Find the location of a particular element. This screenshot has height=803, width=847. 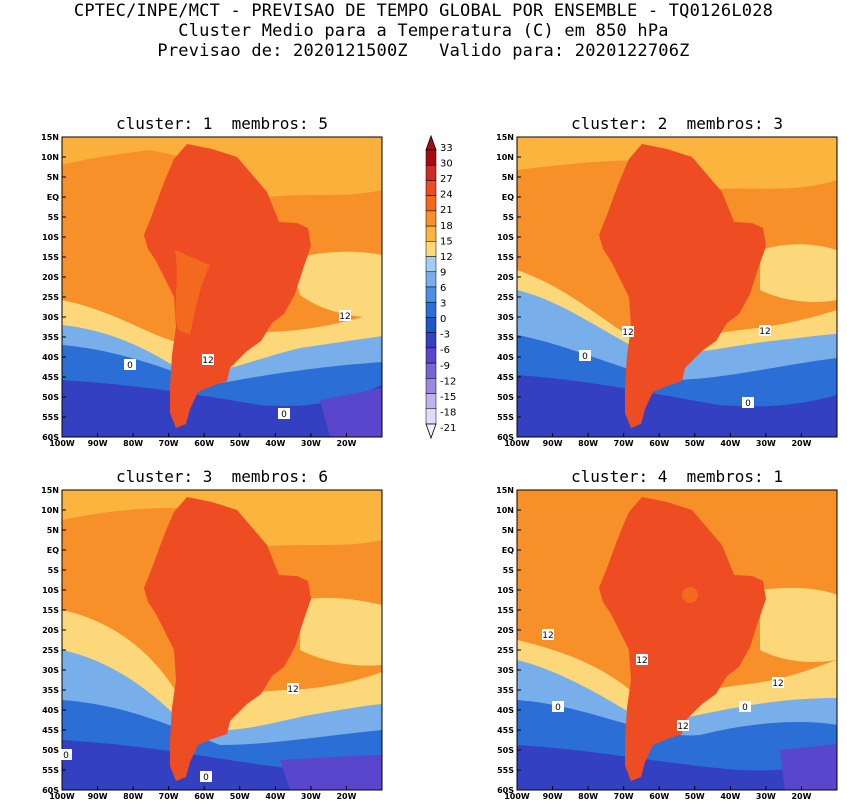

colorbar-label: 27 is located at coordinates (446, 179).